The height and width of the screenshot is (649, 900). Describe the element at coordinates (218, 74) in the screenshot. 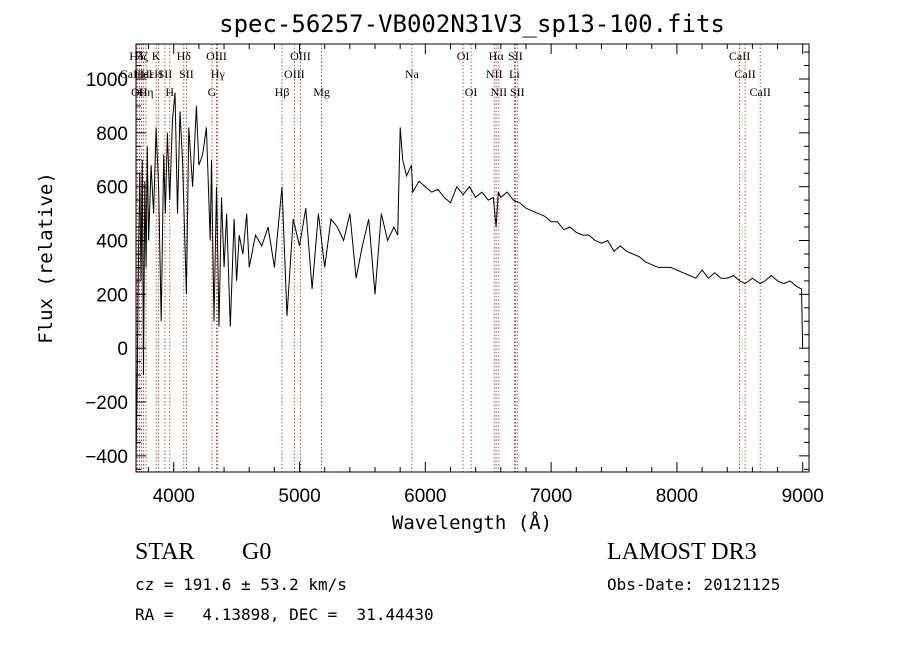

I see `line-label-13: Hγ` at that location.